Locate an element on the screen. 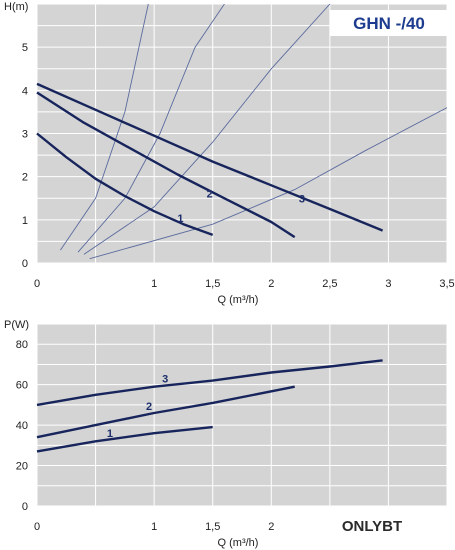 The width and height of the screenshot is (455, 550). watermark-logo: ONLYBT is located at coordinates (372, 526).